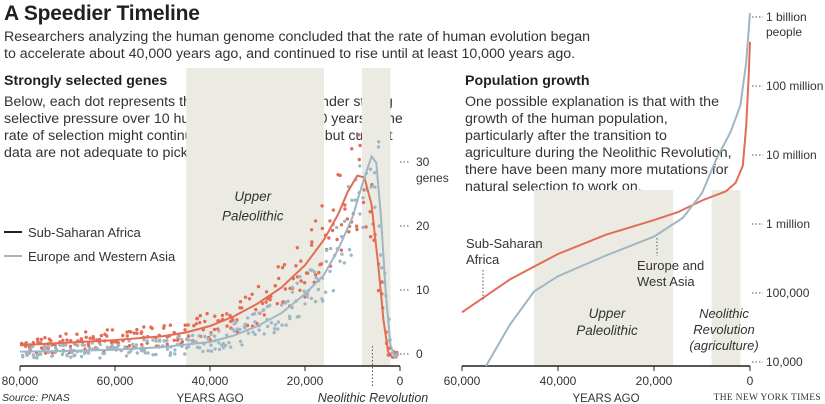 Image resolution: width=825 pixels, height=404 pixels. I want to click on right-callout-europe-line: West Asia, so click(666, 281).